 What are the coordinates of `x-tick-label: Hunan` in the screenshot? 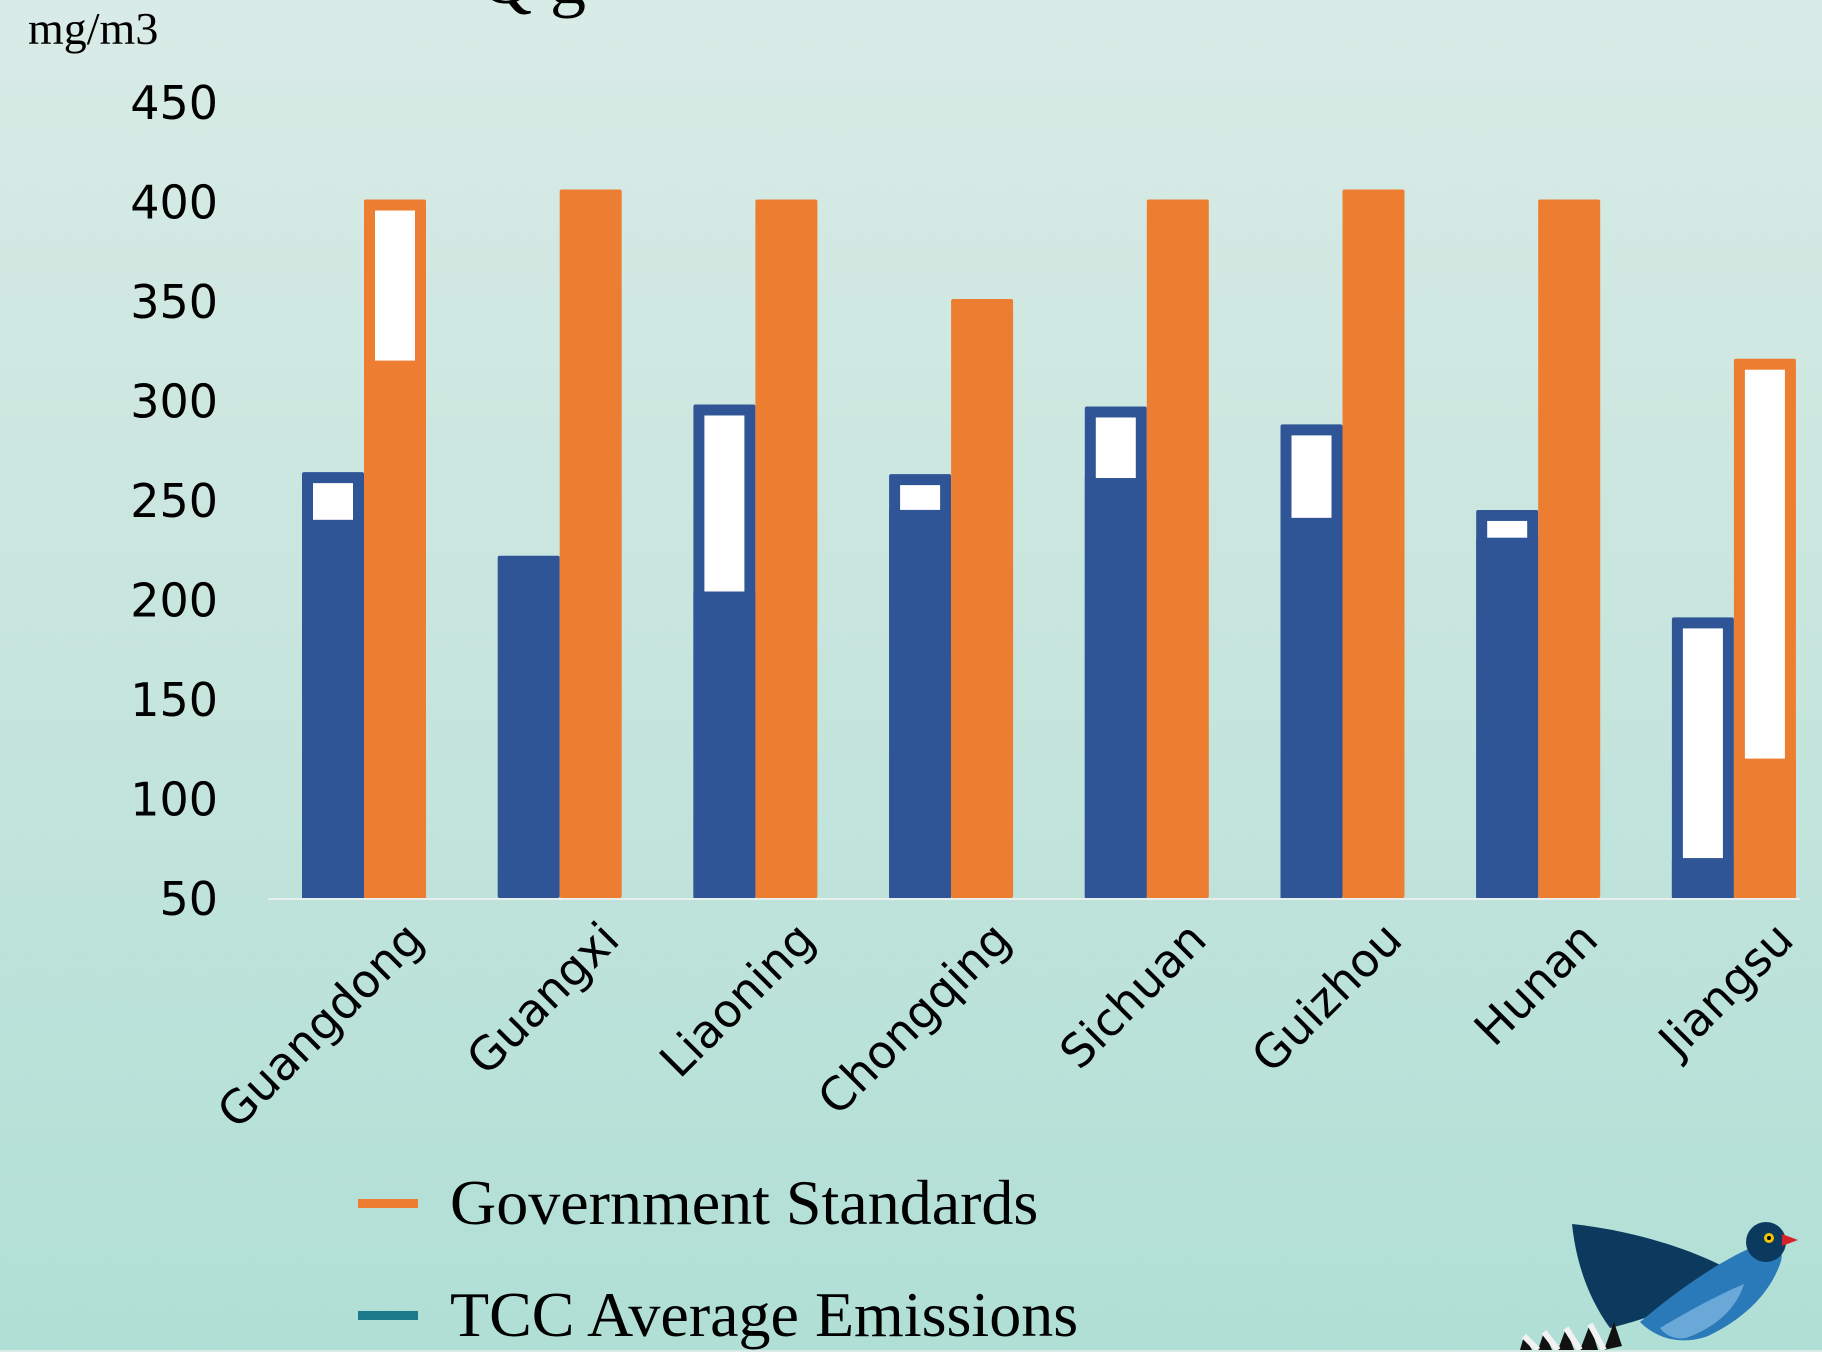 It's located at (1536, 984).